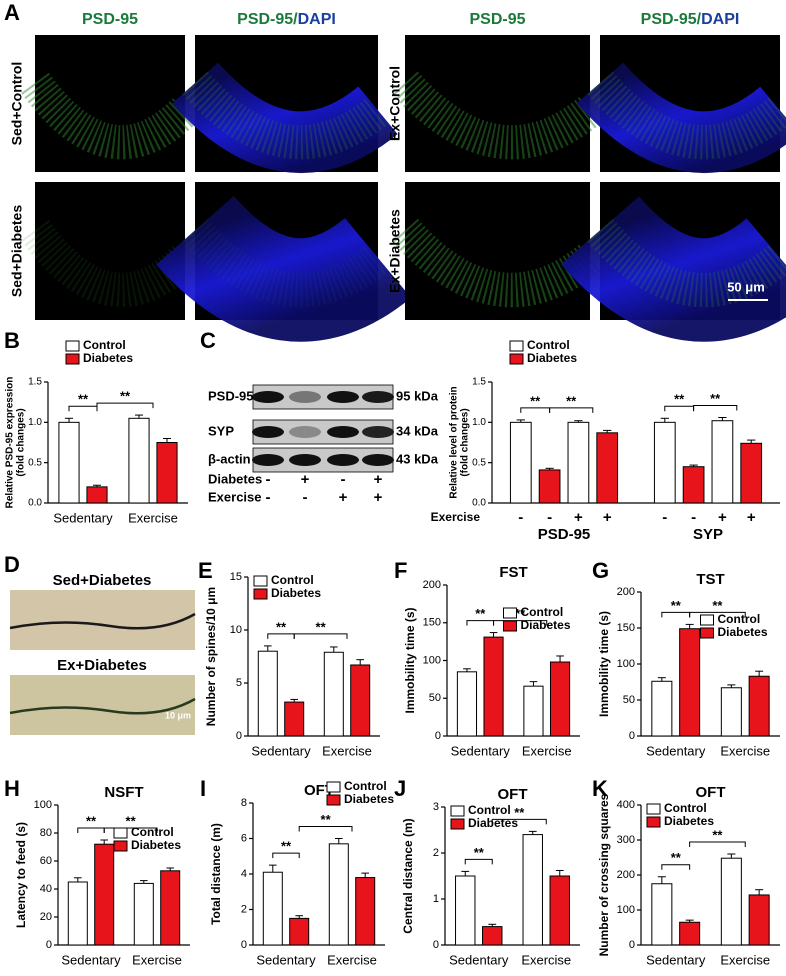 This screenshot has height=976, width=786. Describe the element at coordinates (235, 496) in the screenshot. I see `condition-label: Exercise` at that location.